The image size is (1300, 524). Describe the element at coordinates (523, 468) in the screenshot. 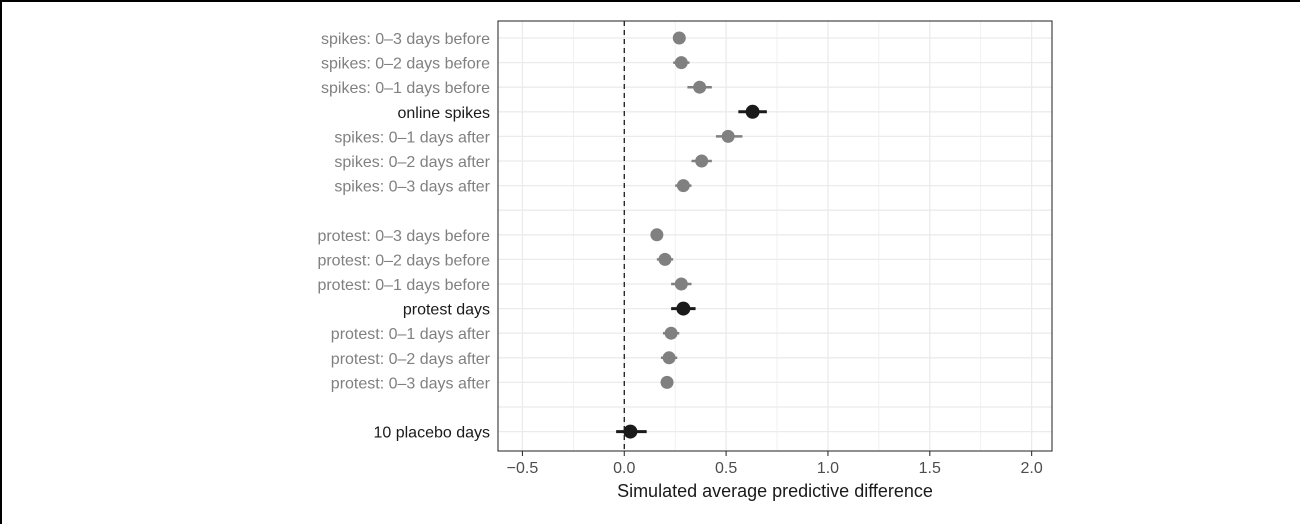

I see `x-tick-label: −0.5` at that location.